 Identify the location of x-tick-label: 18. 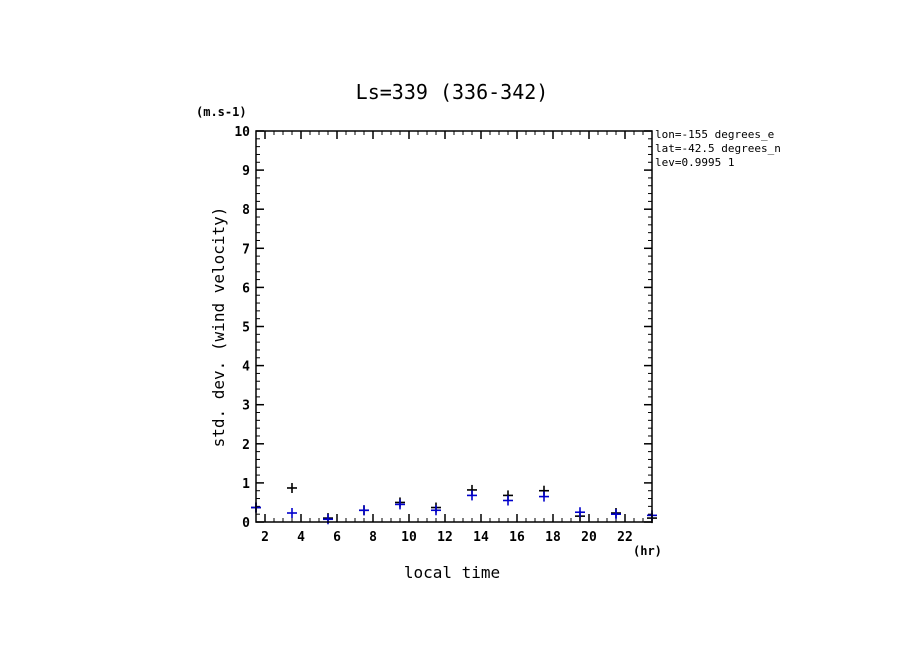
(553, 537).